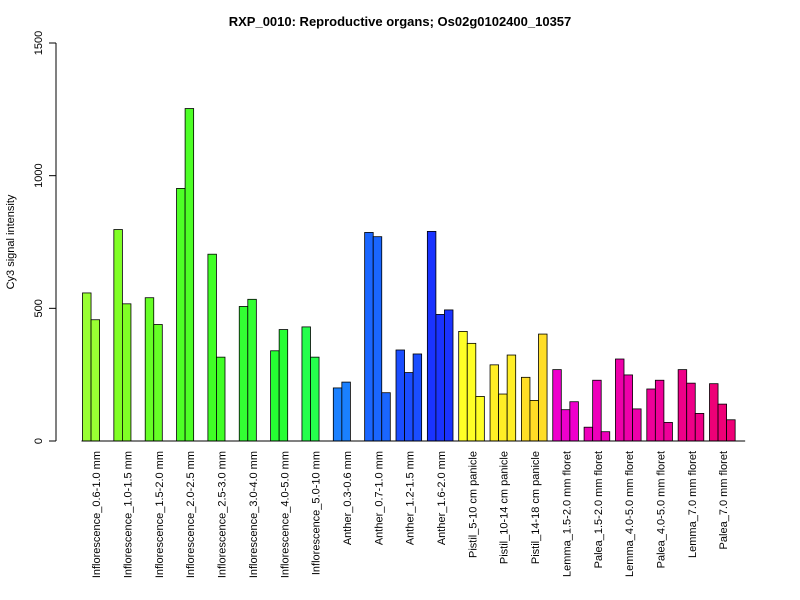 This screenshot has height=600, width=800. What do you see at coordinates (317, 513) in the screenshot?
I see `x-category-label: Inflorescence_5.0-10 mm` at bounding box center [317, 513].